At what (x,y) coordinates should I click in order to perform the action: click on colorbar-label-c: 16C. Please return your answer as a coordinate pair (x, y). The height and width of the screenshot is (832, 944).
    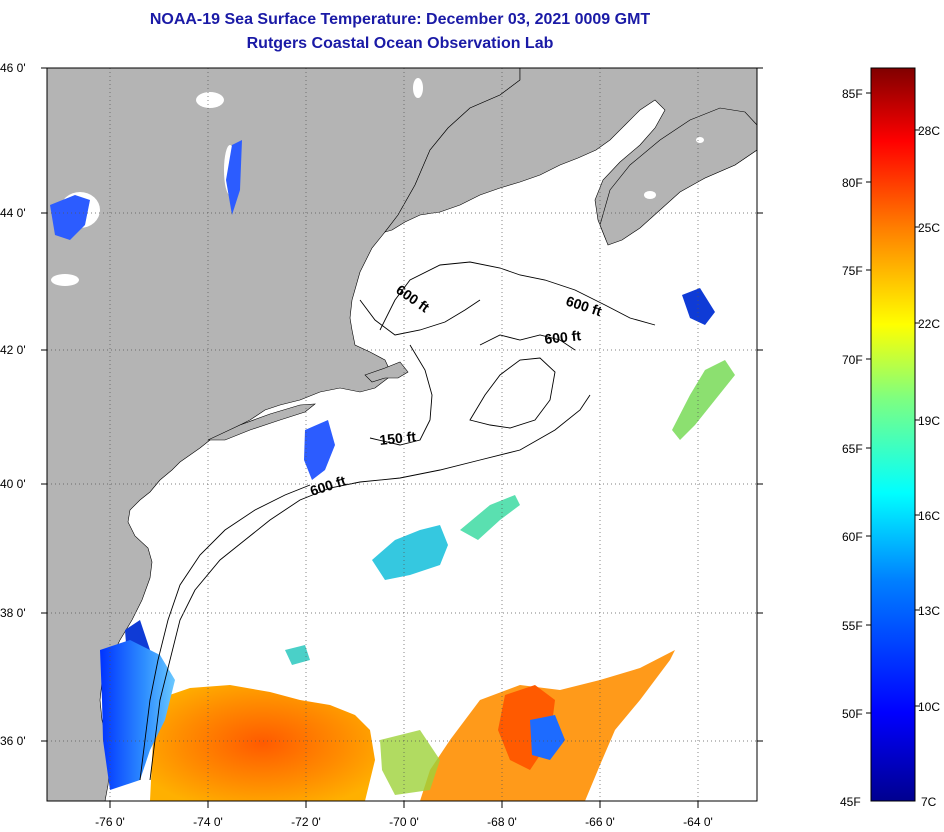
    Looking at the image, I should click on (929, 516).